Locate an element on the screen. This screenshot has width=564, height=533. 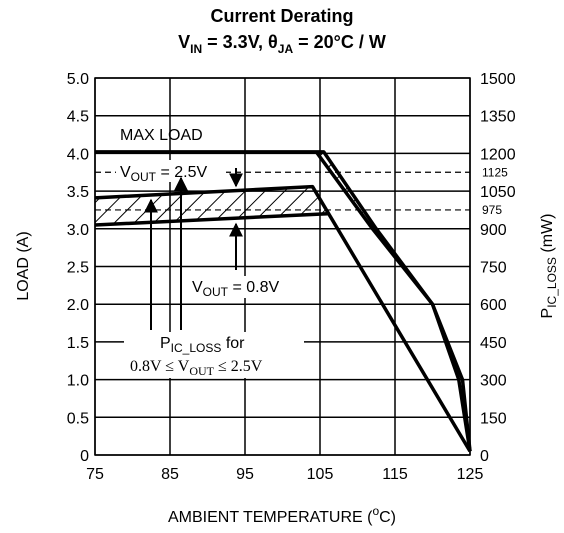
y2-tick-label: 975 is located at coordinates (492, 210).